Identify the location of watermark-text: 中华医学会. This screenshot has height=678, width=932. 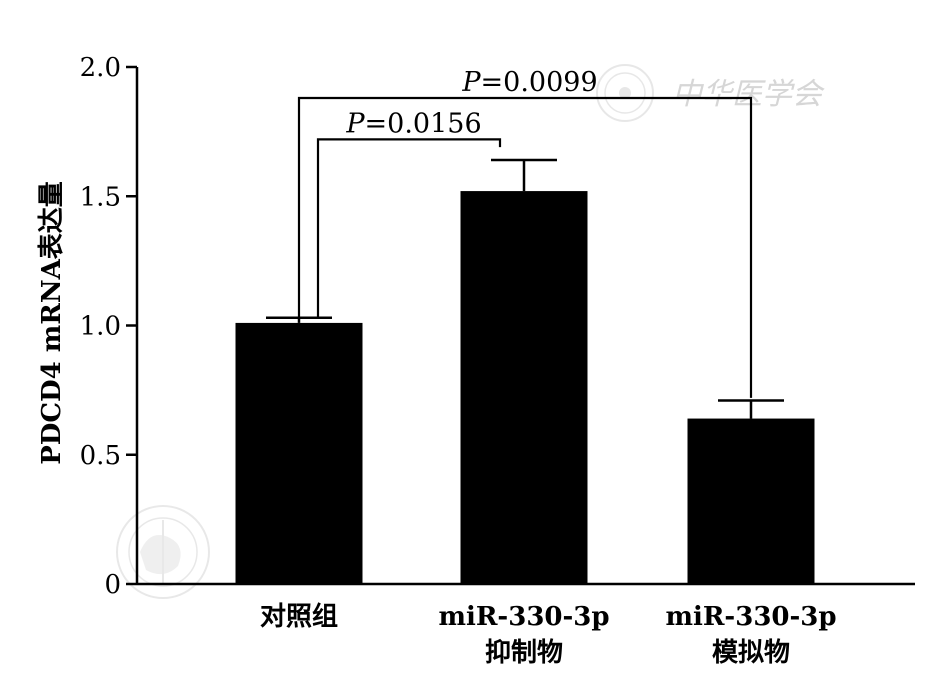
(748, 94).